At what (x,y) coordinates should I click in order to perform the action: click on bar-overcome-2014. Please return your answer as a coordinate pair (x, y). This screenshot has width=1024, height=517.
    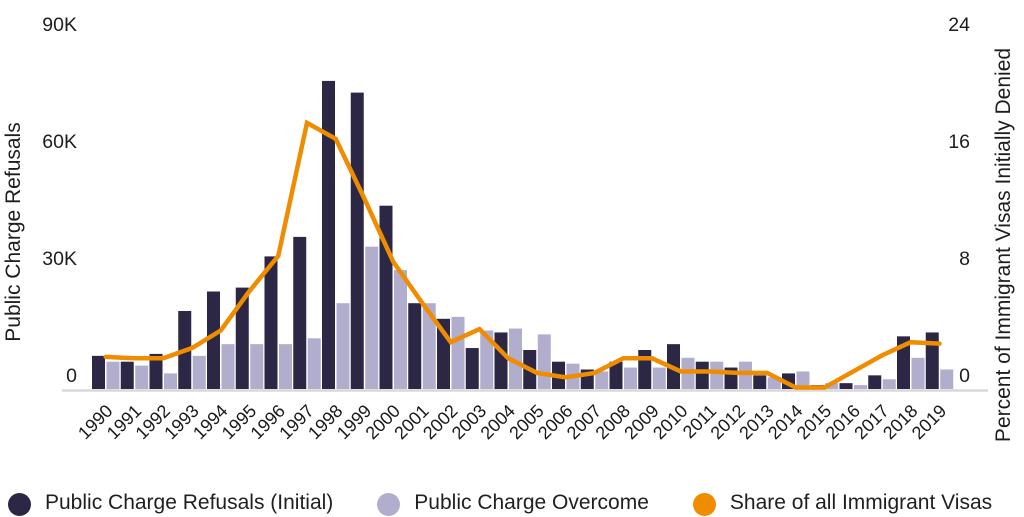
    Looking at the image, I should click on (803, 380).